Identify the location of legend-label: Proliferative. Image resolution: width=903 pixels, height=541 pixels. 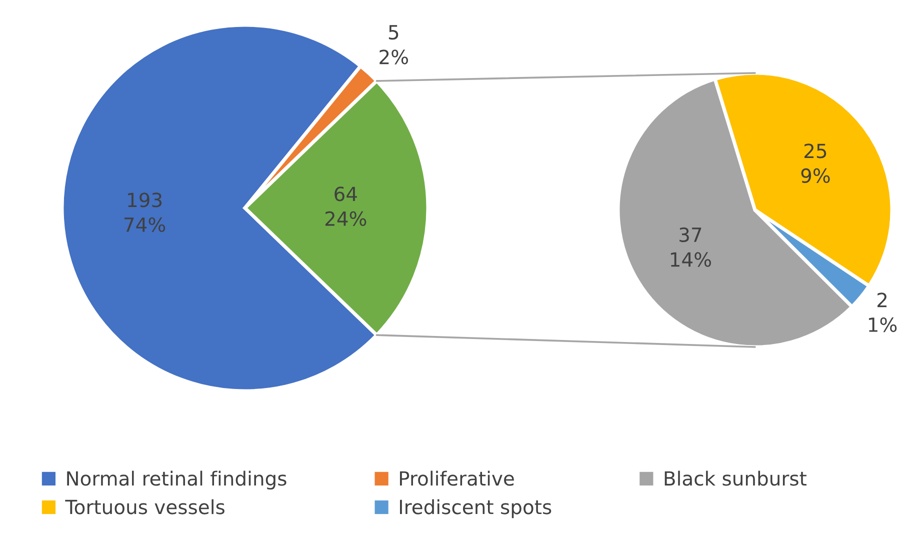
(457, 478).